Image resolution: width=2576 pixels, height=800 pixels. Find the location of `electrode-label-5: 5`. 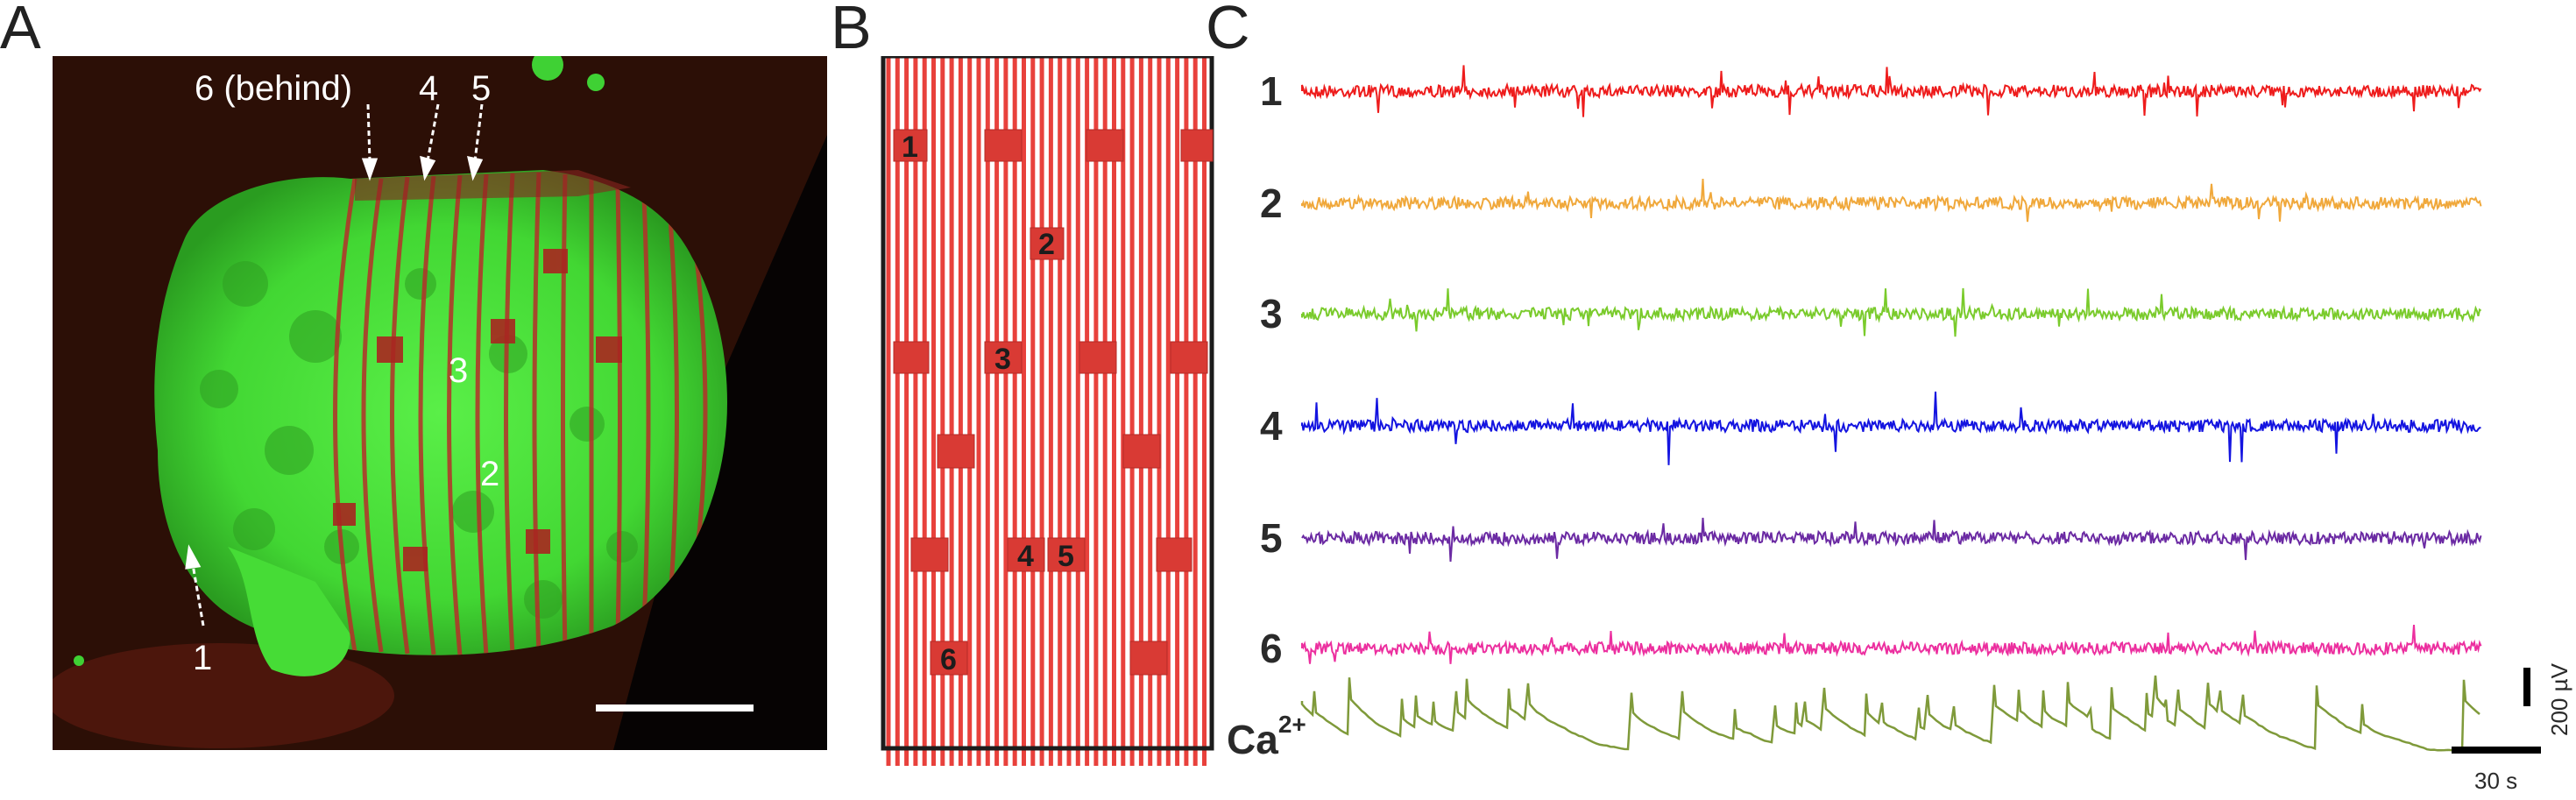

electrode-label-5: 5 is located at coordinates (1066, 556).